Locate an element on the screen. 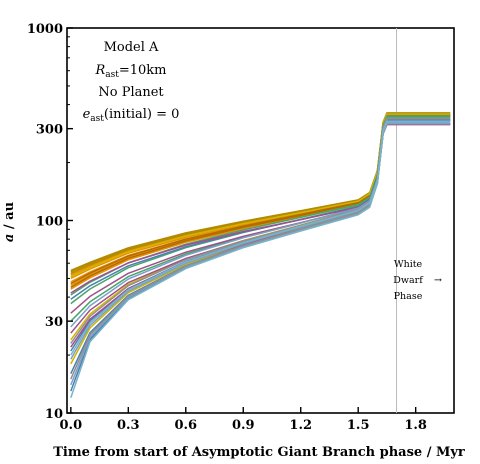  y-axis-symbol: a is located at coordinates (9, 238).